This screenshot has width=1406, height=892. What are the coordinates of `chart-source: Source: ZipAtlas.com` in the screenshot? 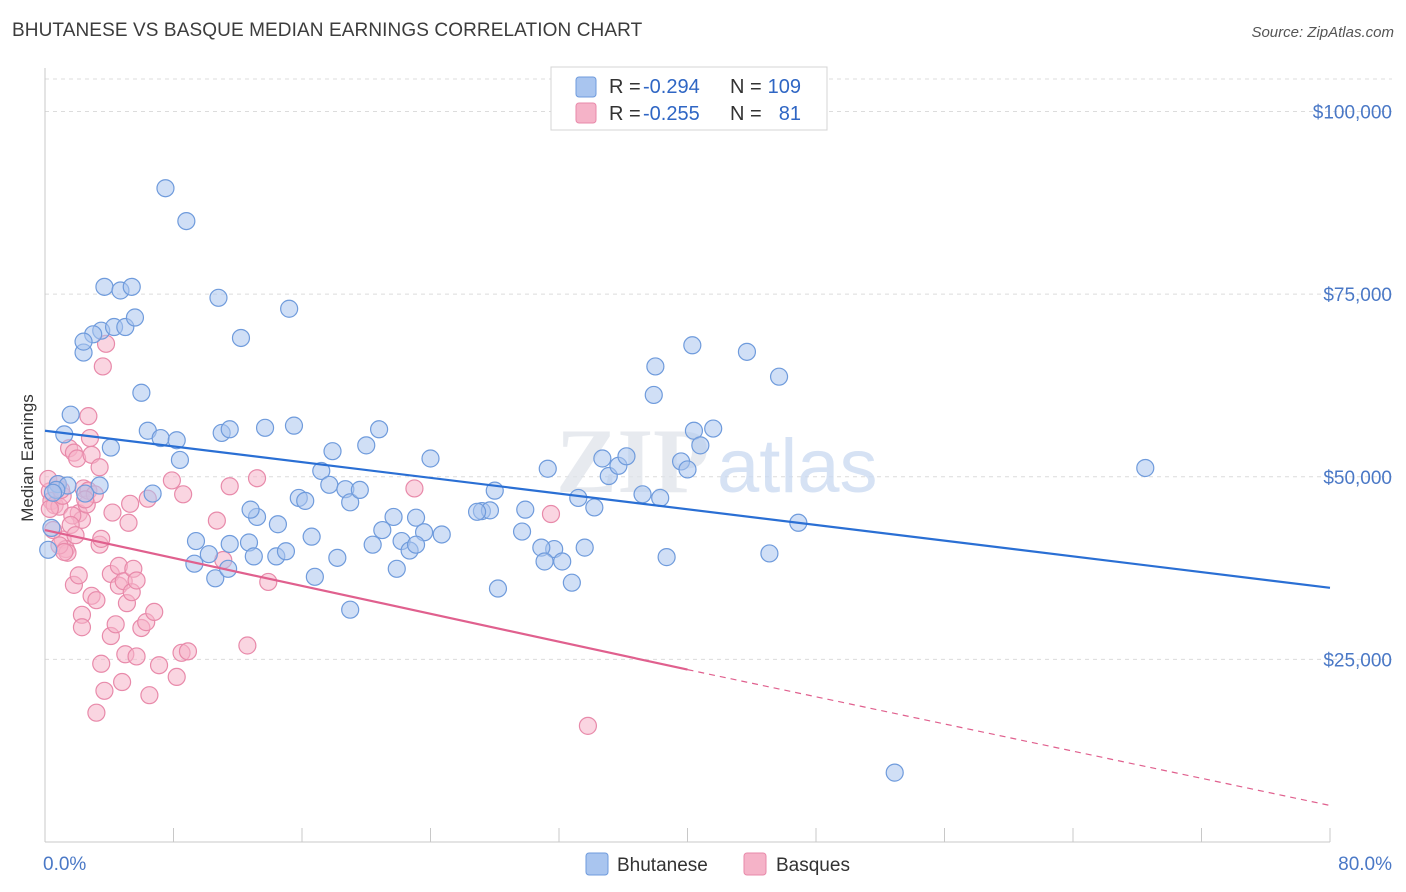 It's located at (1322, 32).